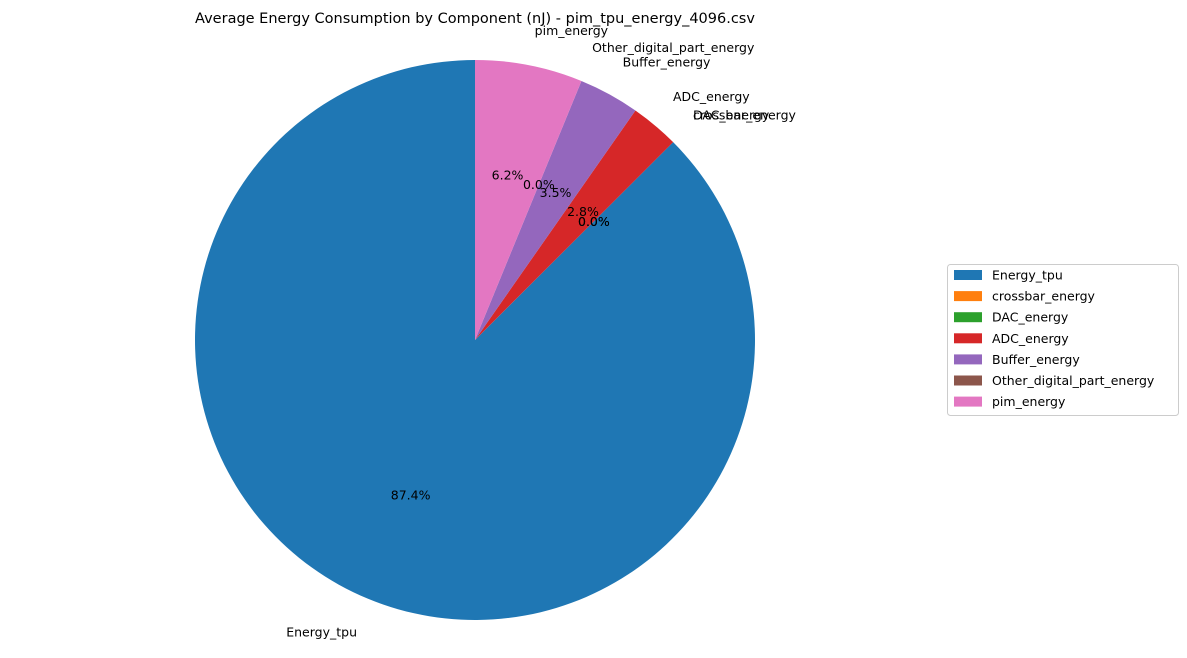 The height and width of the screenshot is (658, 1187). I want to click on legend-swatch-crossbar-energy, so click(968, 296).